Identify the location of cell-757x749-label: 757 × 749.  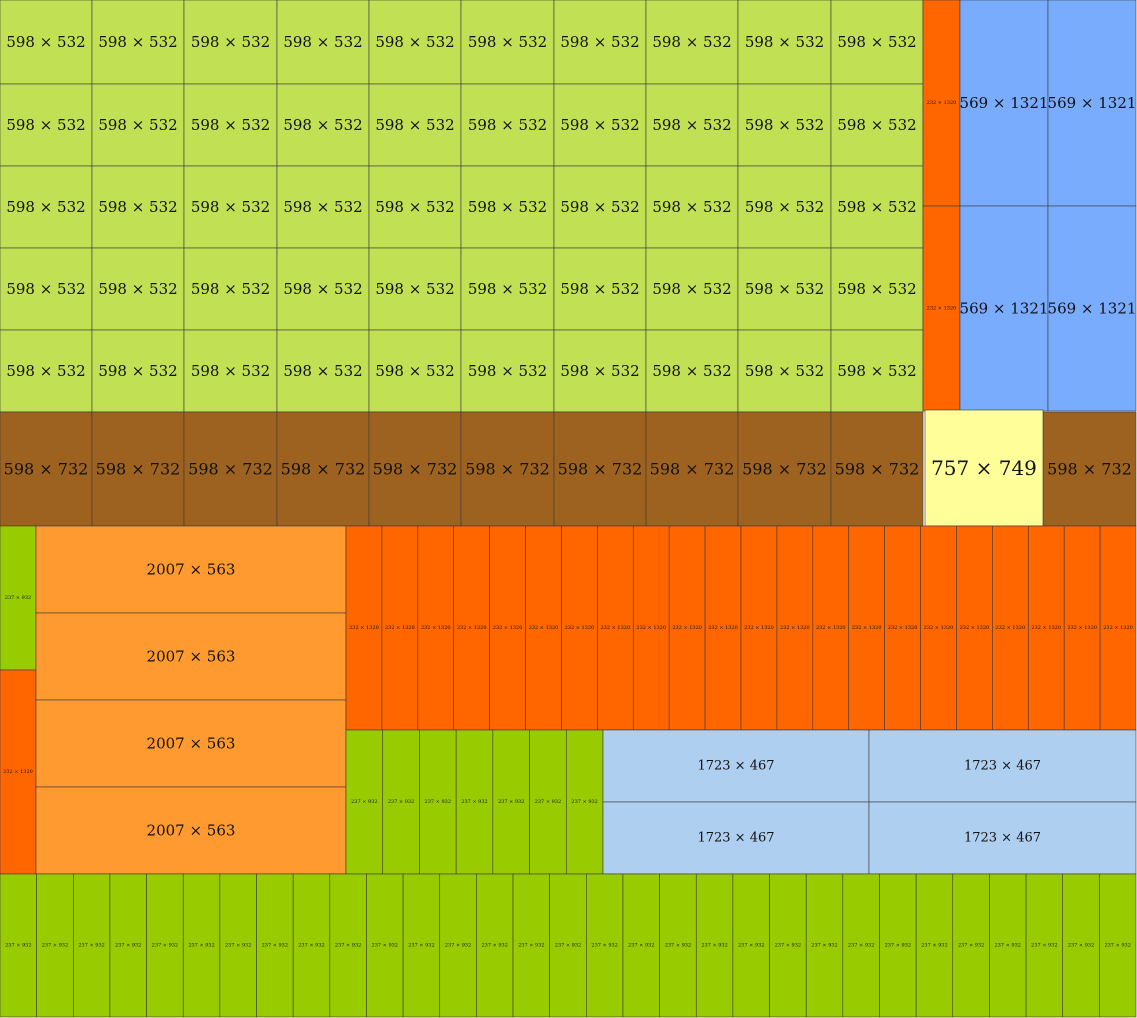
(984, 468).